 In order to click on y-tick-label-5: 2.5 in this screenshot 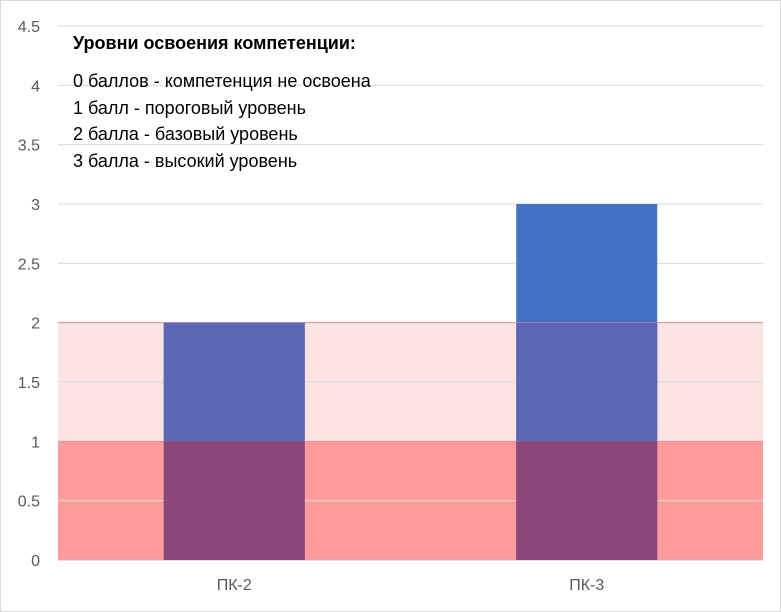, I will do `click(29, 264)`.